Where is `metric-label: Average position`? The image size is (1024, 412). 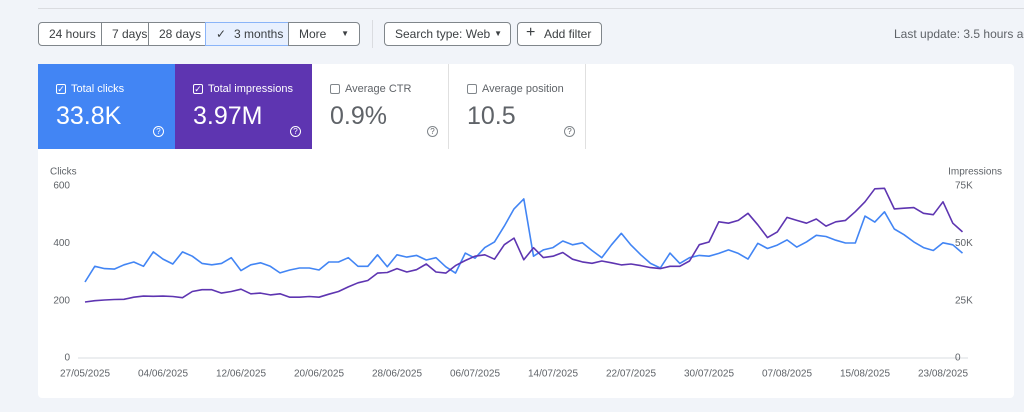
metric-label: Average position is located at coordinates (523, 89).